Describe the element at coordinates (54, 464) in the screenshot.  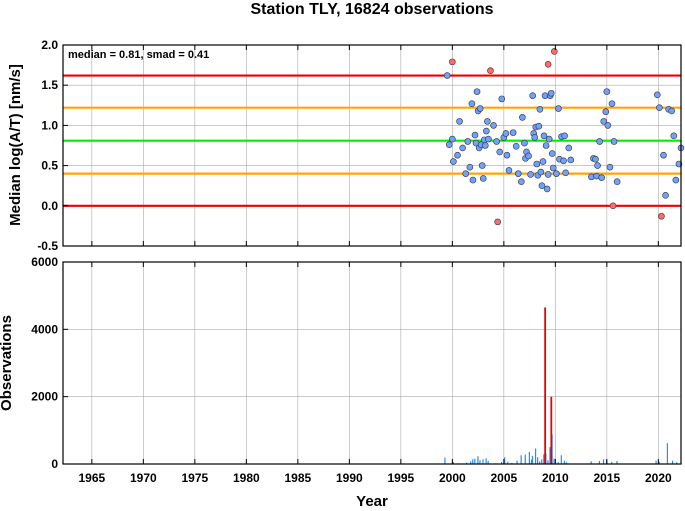
I see `bottom-y-tick-label: 0` at that location.